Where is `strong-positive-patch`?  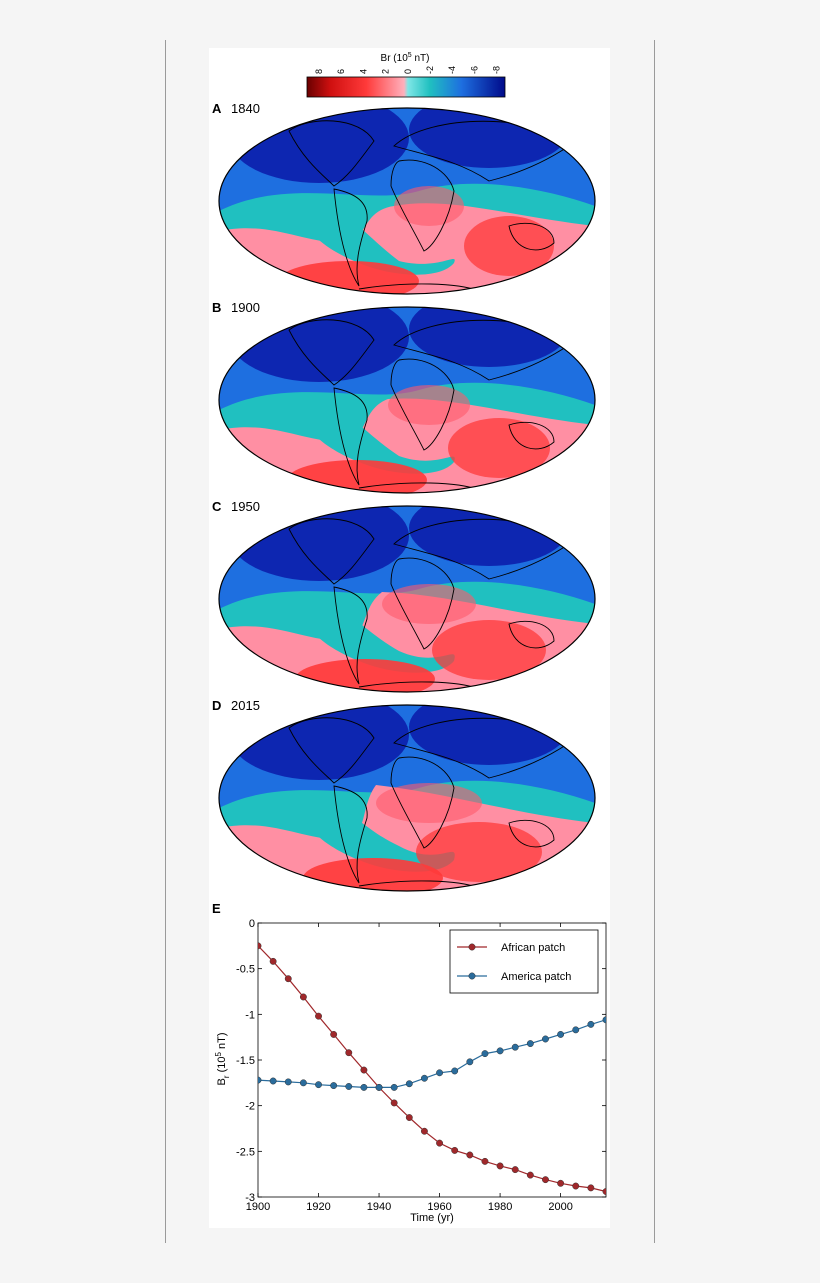 strong-positive-patch is located at coordinates (365, 675).